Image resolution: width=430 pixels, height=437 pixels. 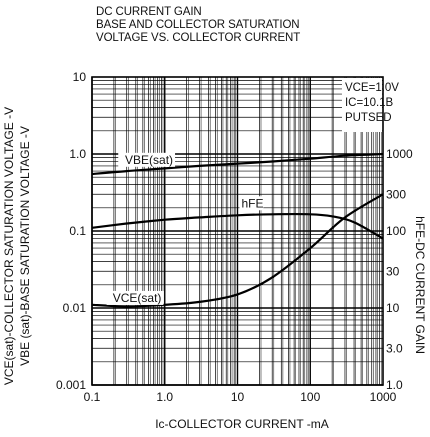 I want to click on chart-title-line-1: DC CURRENT GAIN, so click(x=149, y=12).